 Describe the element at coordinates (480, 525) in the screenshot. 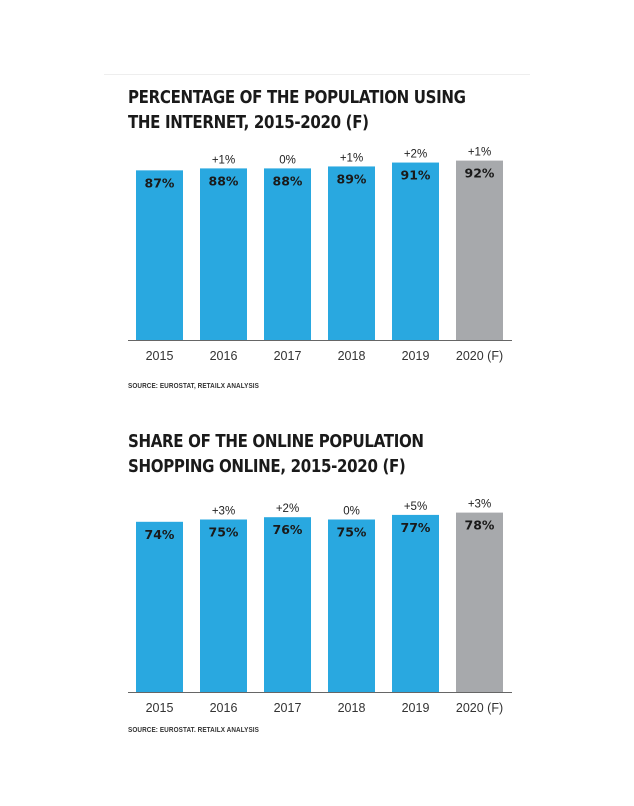

I see `value-label: 78%` at that location.